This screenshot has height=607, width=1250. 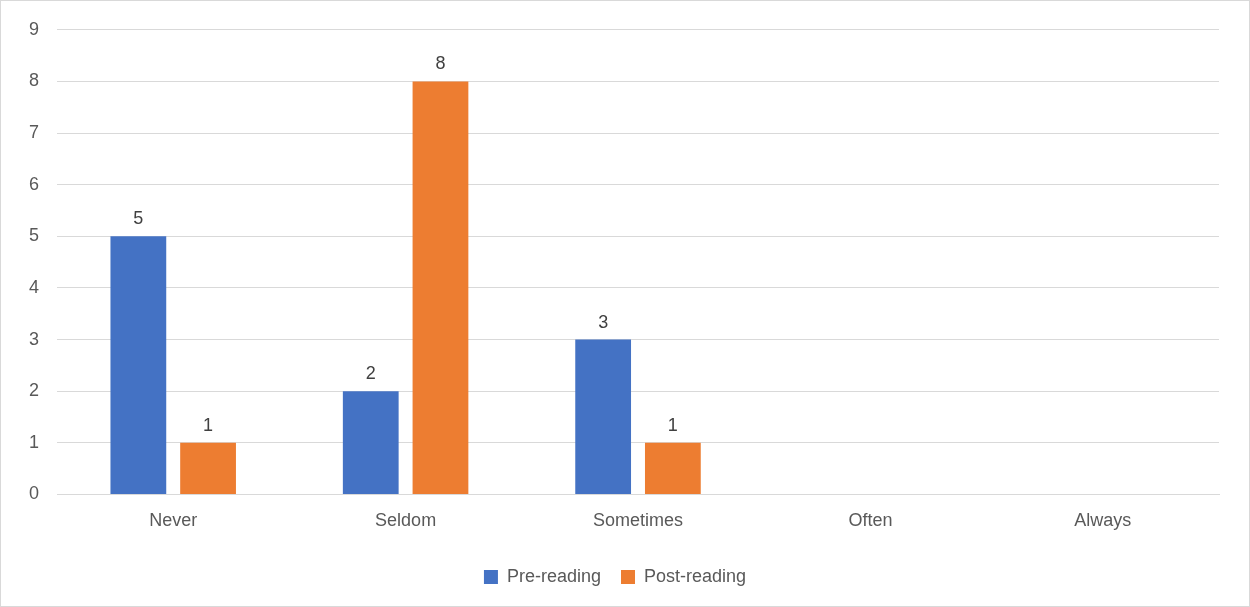 What do you see at coordinates (440, 63) in the screenshot?
I see `data-label: 8` at bounding box center [440, 63].